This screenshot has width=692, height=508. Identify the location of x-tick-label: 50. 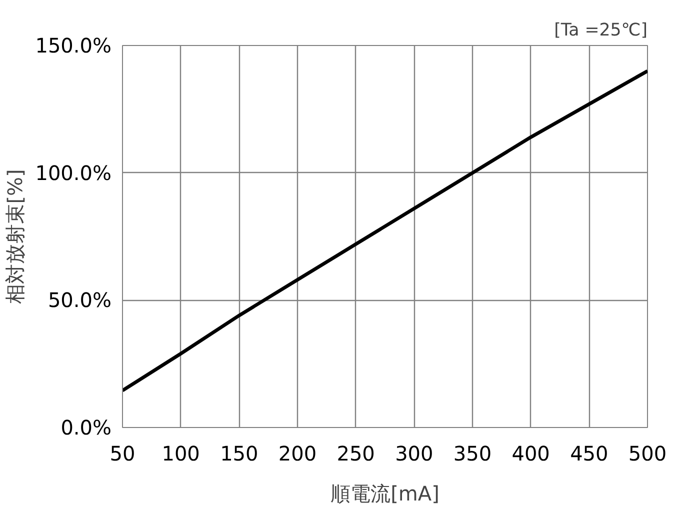
(123, 454).